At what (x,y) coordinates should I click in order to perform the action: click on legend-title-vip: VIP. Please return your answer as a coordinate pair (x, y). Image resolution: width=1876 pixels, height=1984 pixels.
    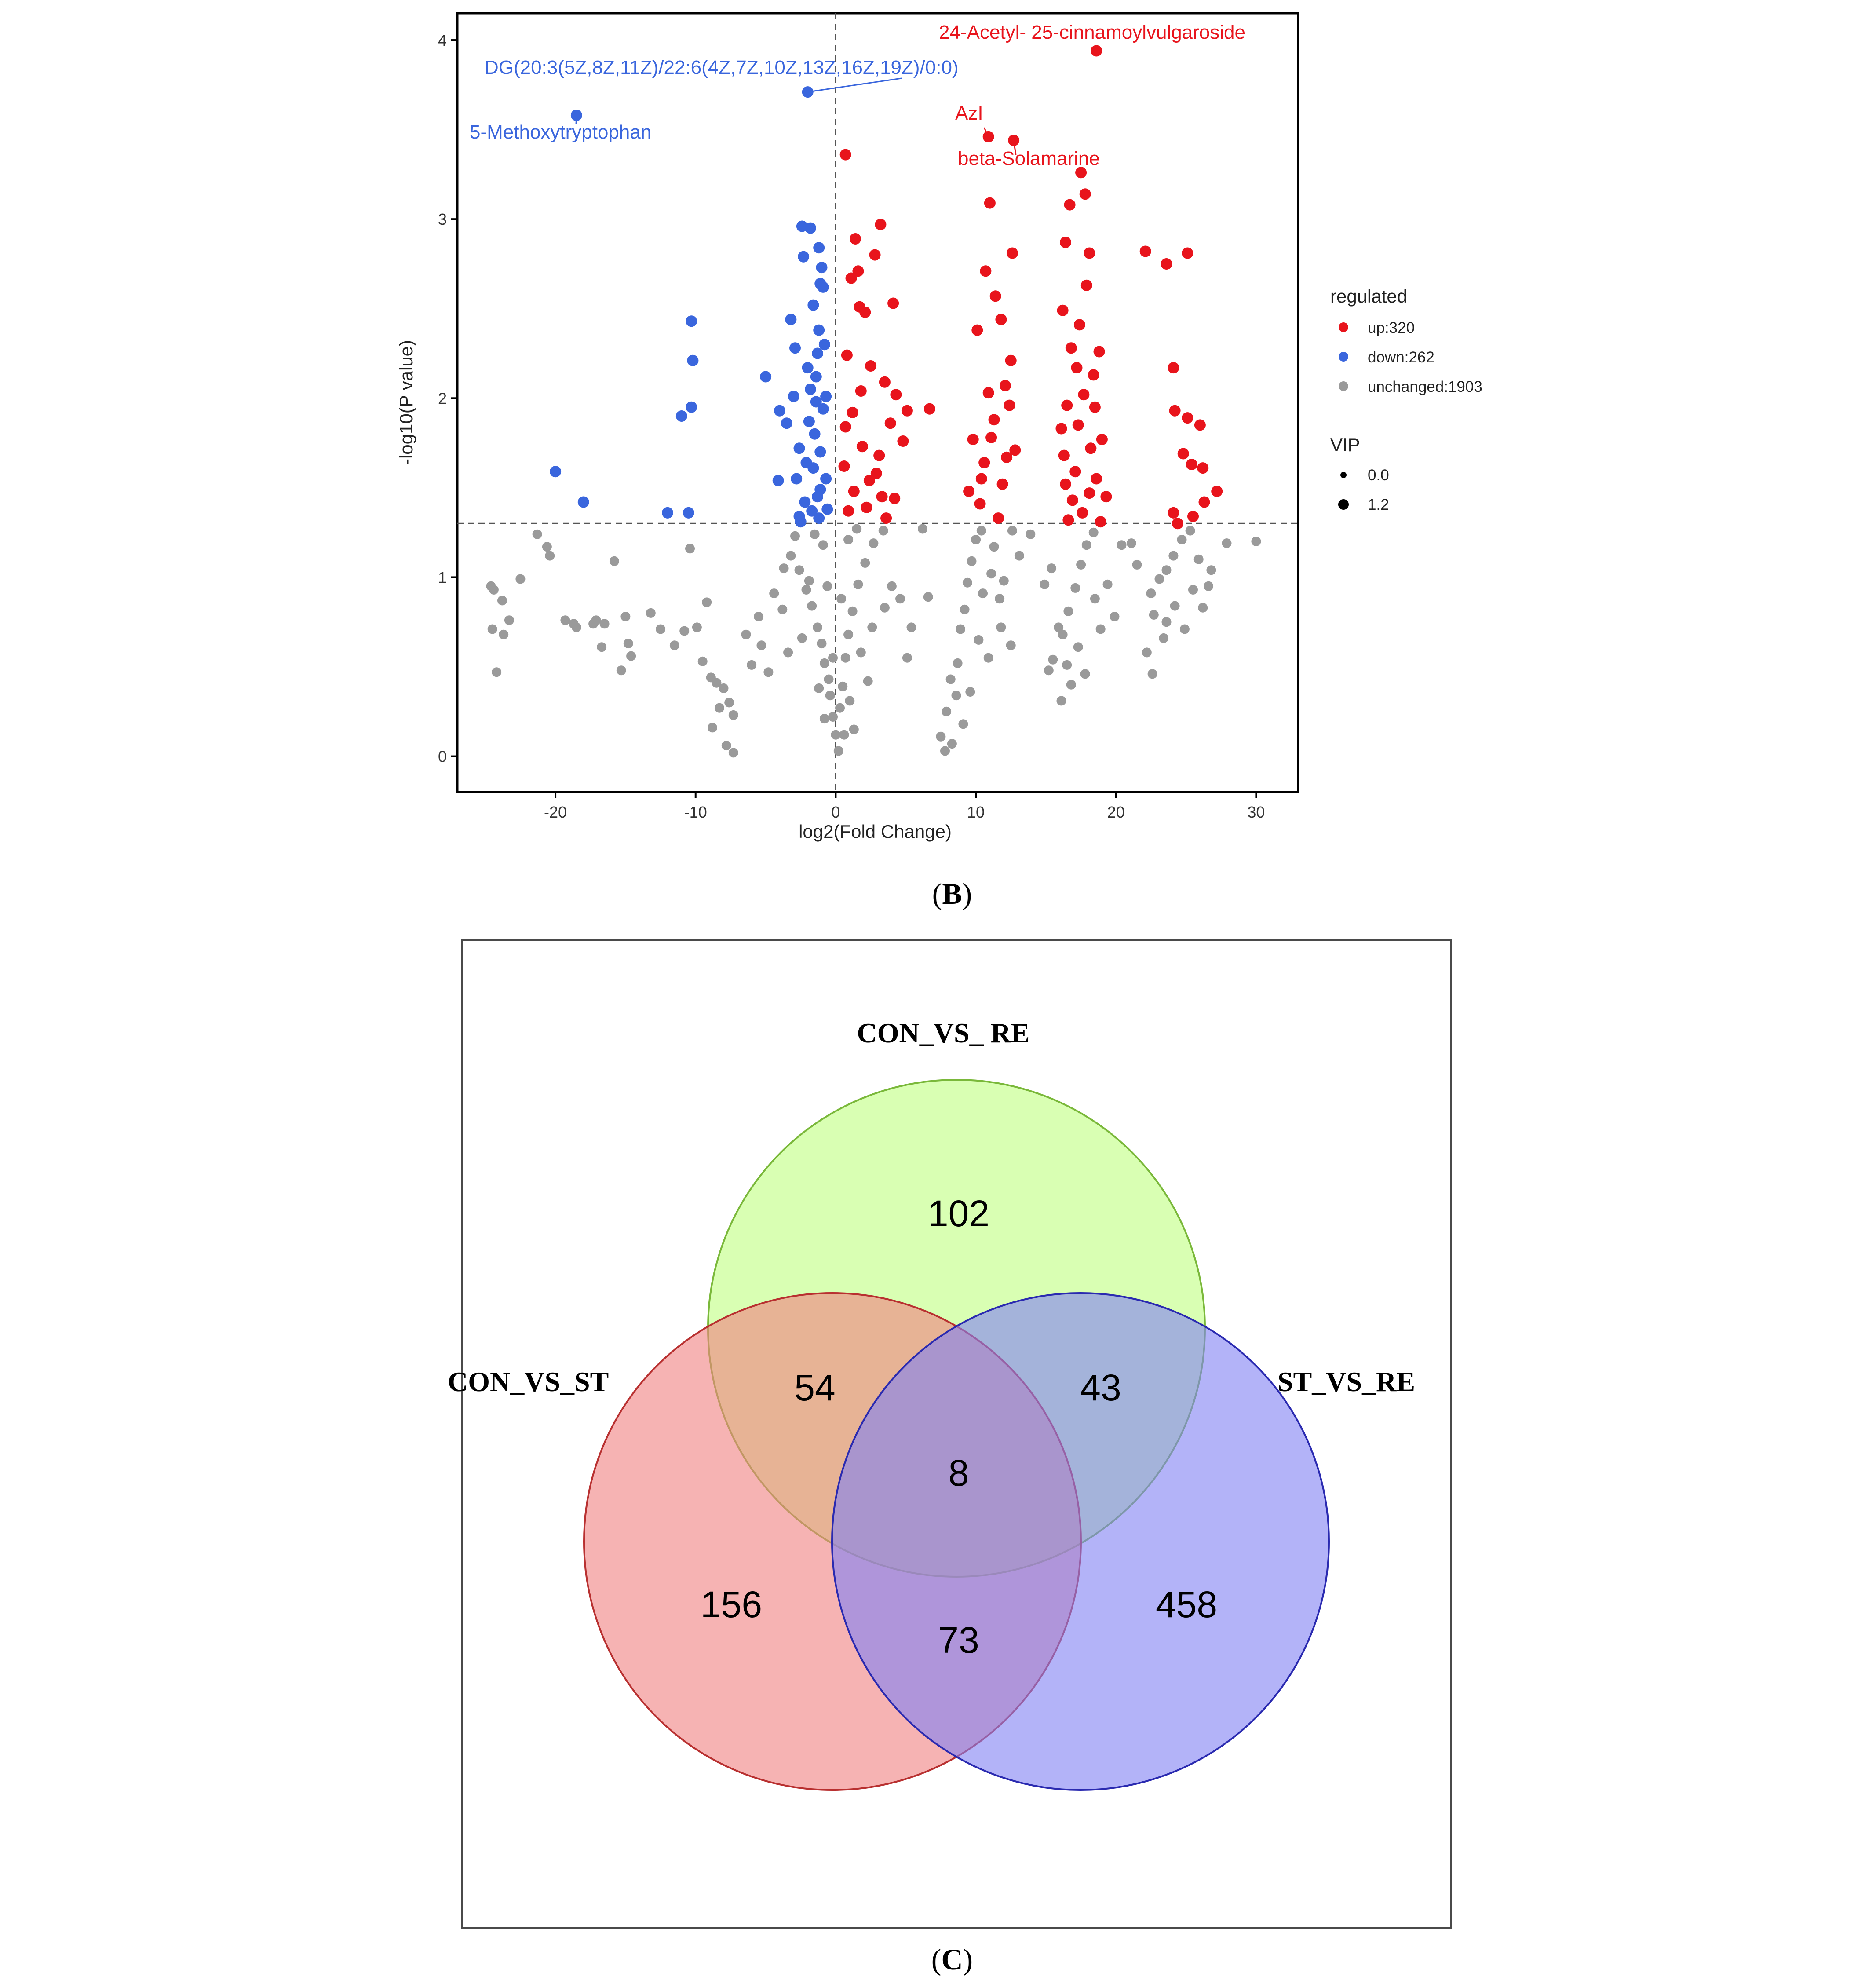
    Looking at the image, I should click on (1345, 445).